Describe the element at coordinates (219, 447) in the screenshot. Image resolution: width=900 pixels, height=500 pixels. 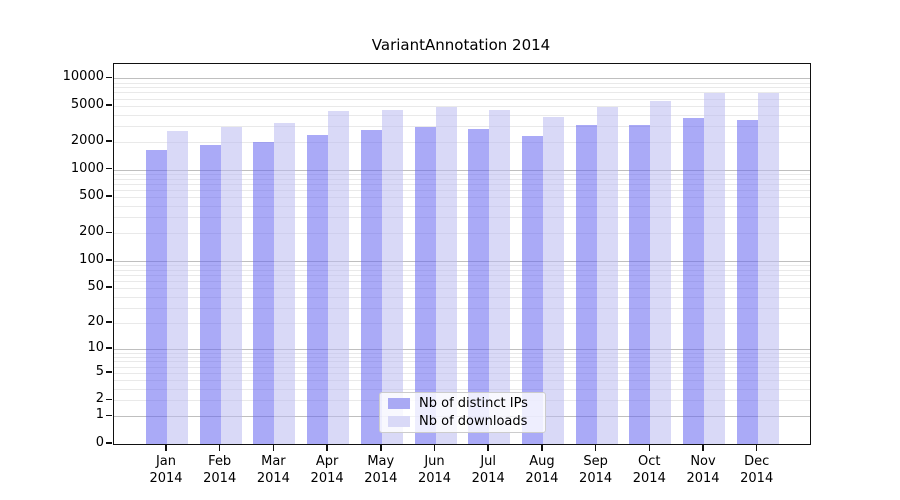
I see `x-tick-feb` at that location.